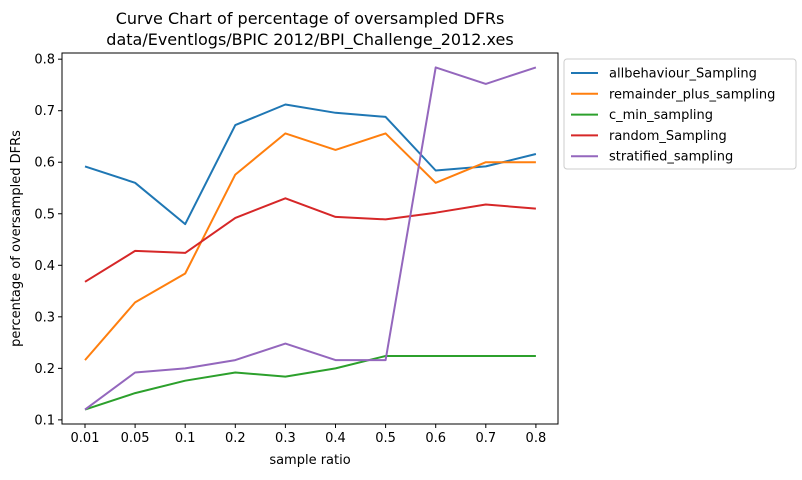 This screenshot has width=802, height=480. I want to click on y-tick-label: 0.6, so click(44, 163).